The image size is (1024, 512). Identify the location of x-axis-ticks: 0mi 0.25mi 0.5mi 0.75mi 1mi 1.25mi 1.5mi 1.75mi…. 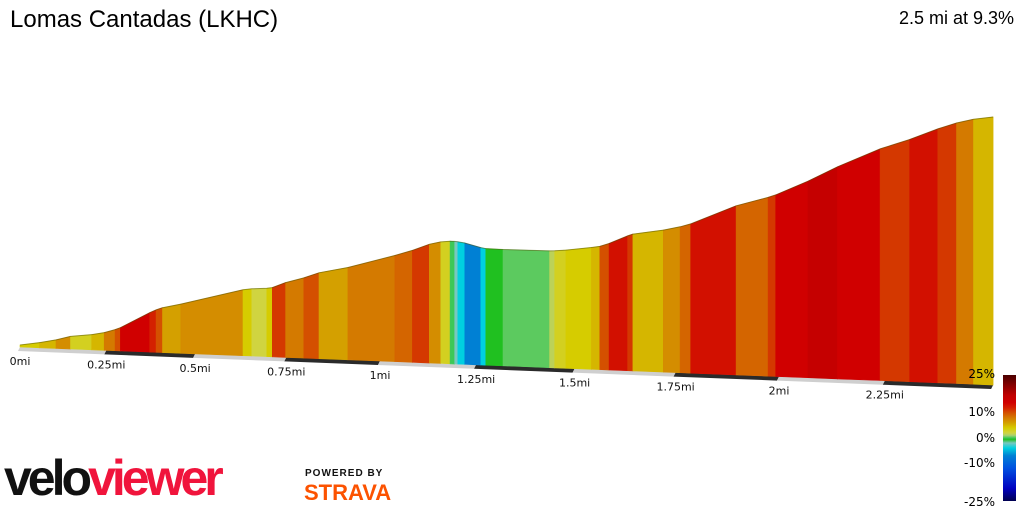
(457, 378).